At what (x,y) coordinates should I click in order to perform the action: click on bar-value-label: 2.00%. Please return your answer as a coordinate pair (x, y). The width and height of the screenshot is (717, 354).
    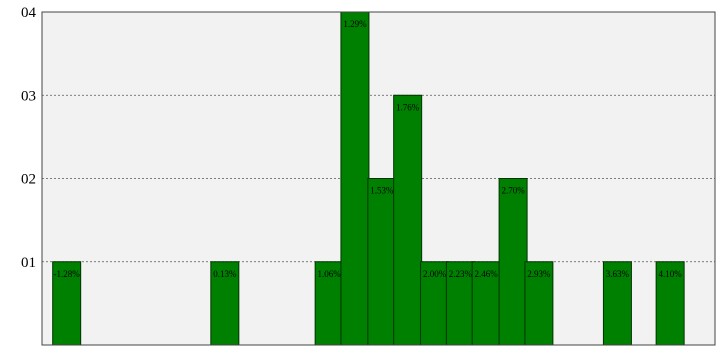
    Looking at the image, I should click on (435, 274).